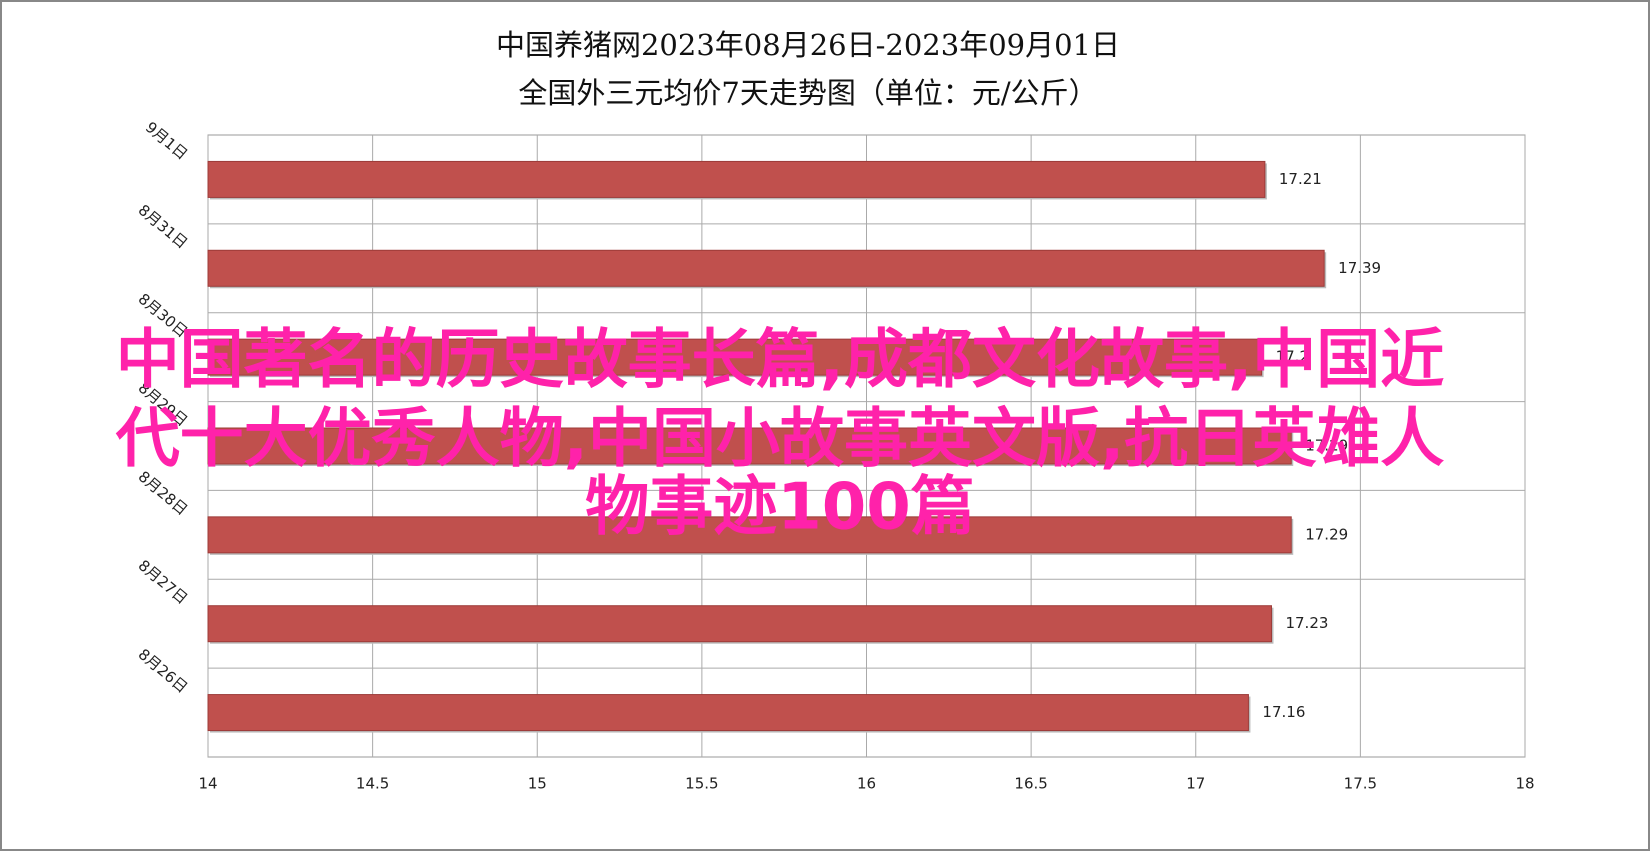 This screenshot has height=852, width=1651. What do you see at coordinates (780, 508) in the screenshot?
I see `overlay-text: 物事迹100篇` at bounding box center [780, 508].